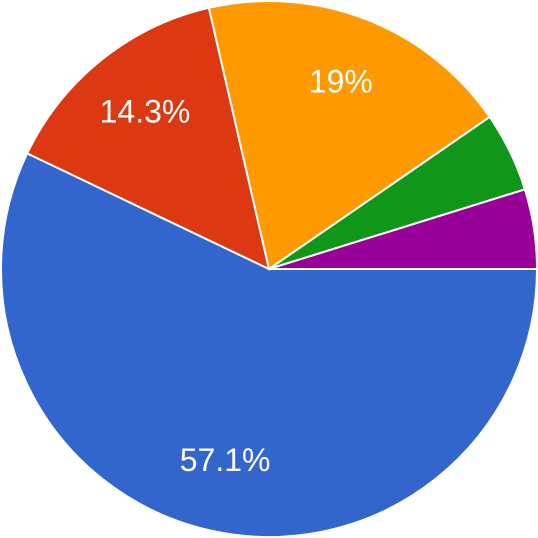  What do you see at coordinates (403, 229) in the screenshot?
I see `pie-slice` at bounding box center [403, 229].